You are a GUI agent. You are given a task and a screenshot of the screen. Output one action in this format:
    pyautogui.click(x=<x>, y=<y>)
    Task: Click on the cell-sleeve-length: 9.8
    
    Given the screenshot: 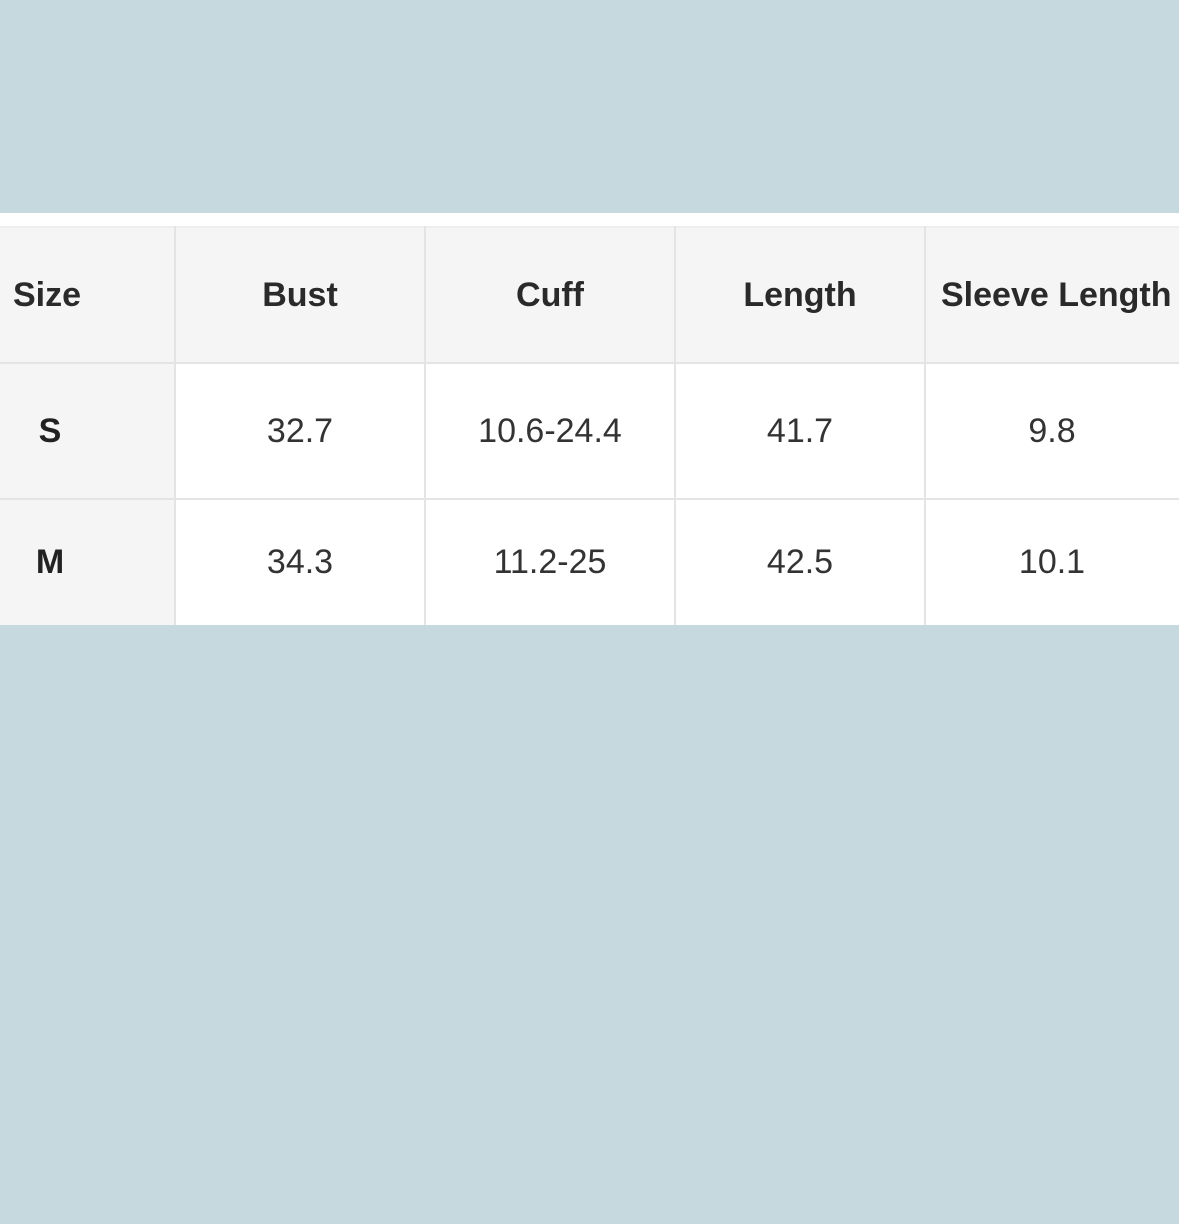 What is the action you would take?
    pyautogui.click(x=1051, y=431)
    